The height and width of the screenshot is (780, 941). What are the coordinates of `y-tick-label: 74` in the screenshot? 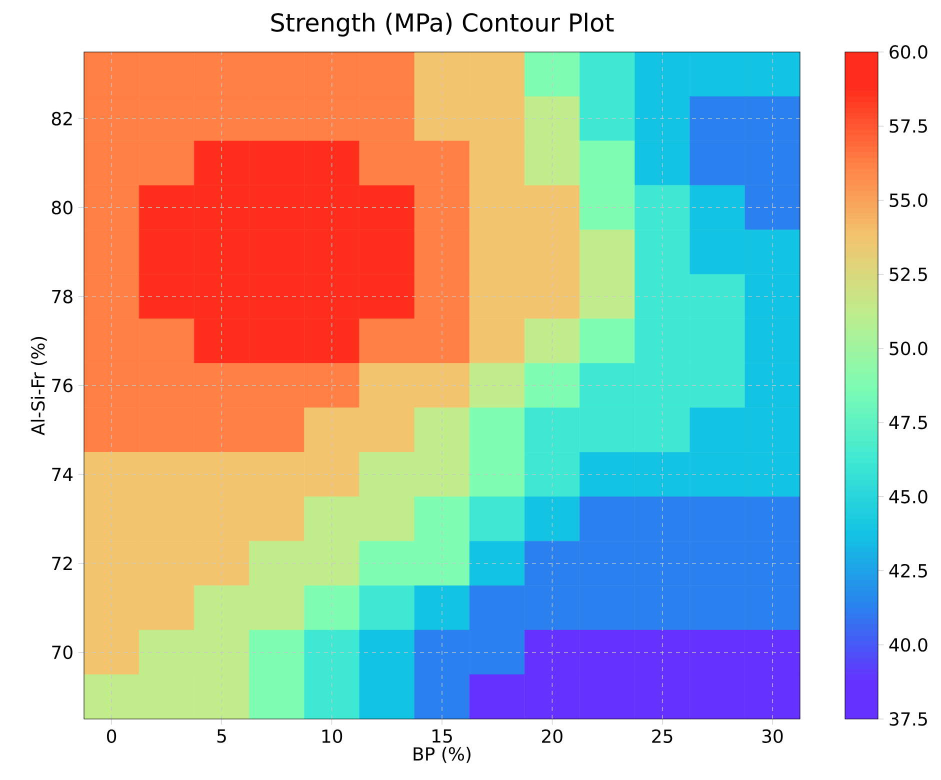 It's located at (62, 474).